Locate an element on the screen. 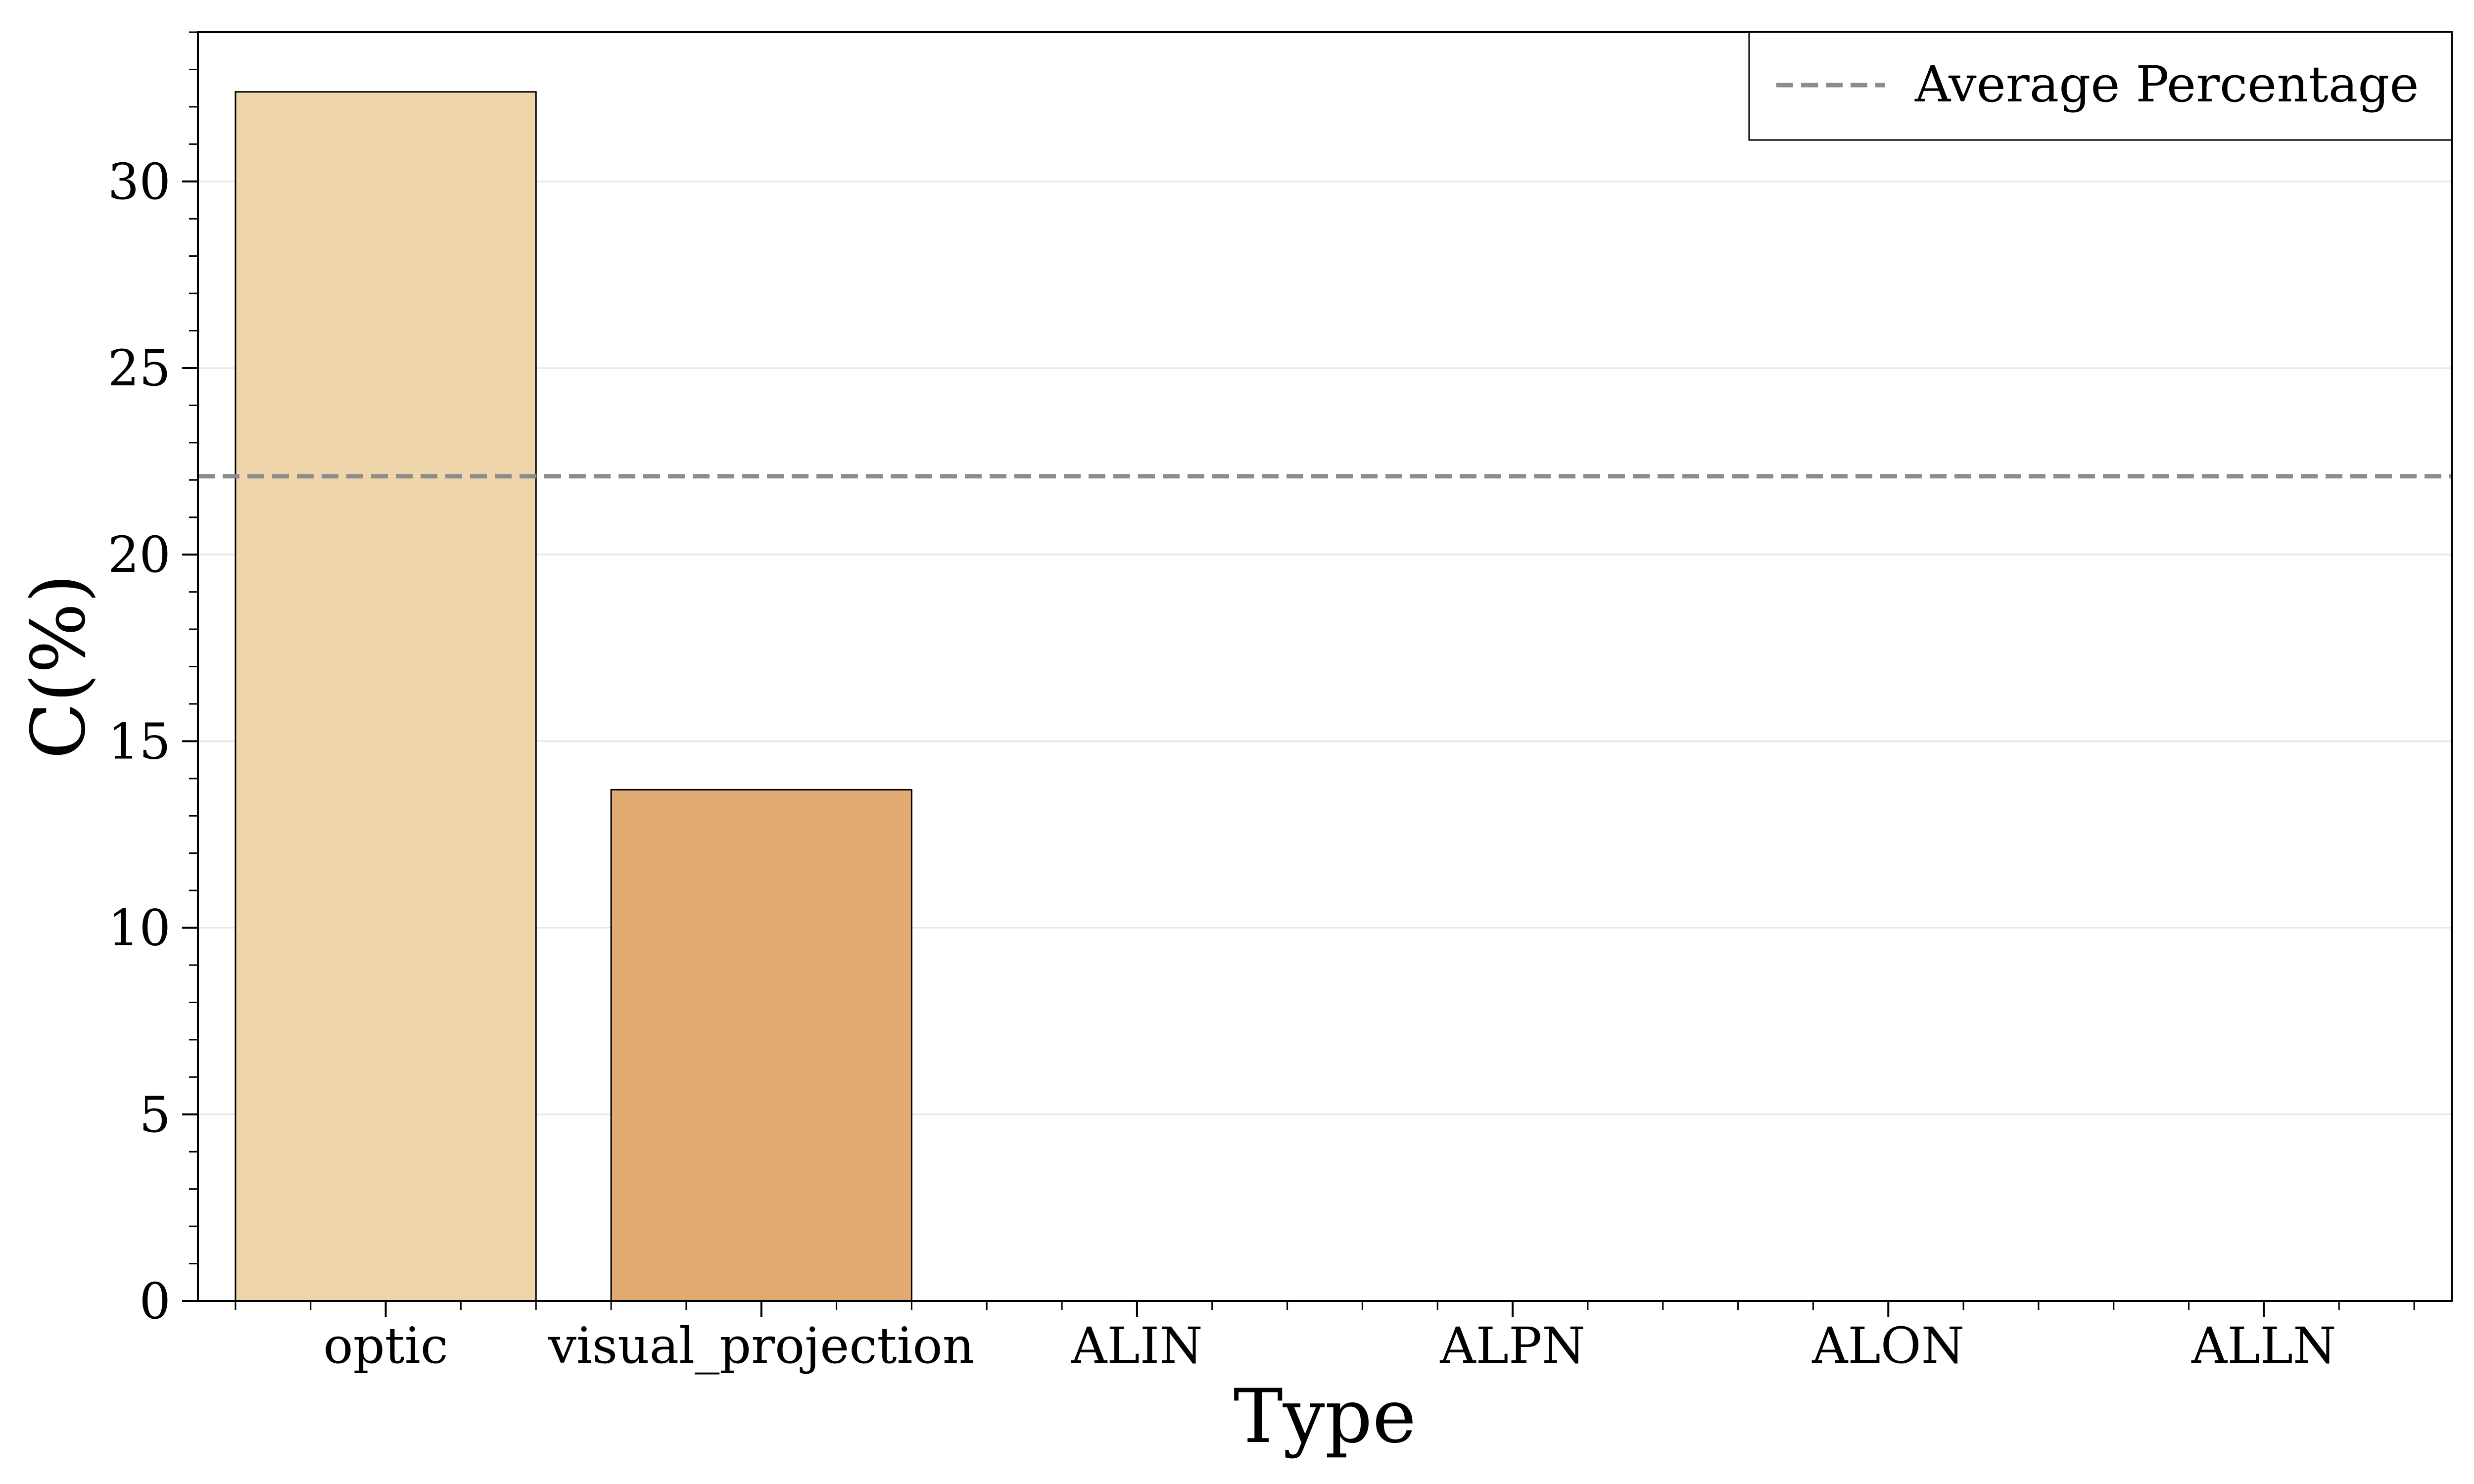 The image size is (2474, 1484). legend: Average Percentage is located at coordinates (2100, 86).